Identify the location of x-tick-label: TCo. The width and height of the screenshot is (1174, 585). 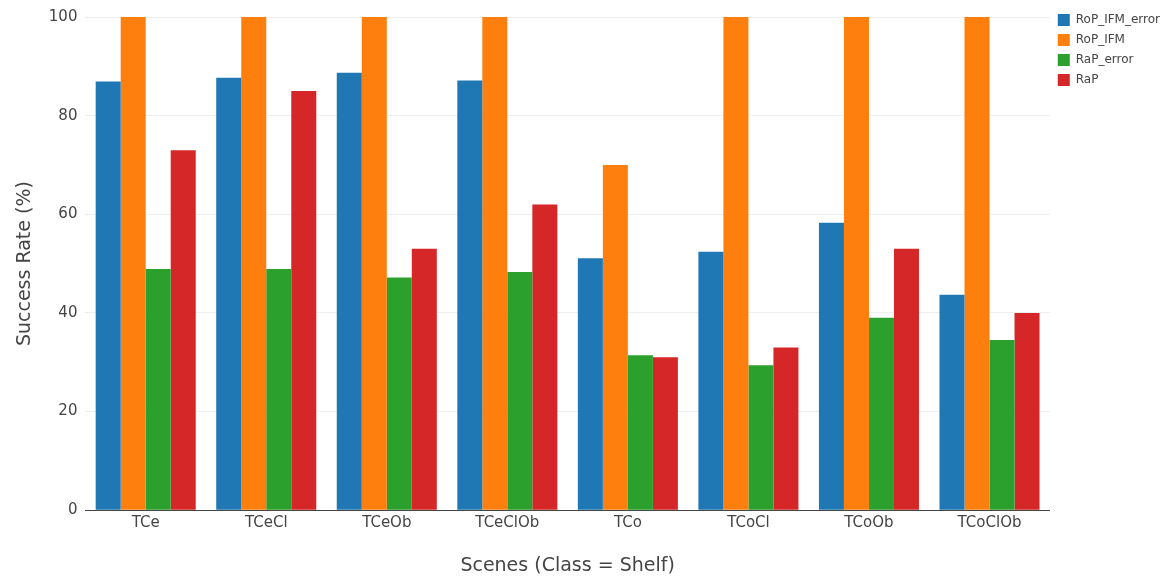
(627, 522).